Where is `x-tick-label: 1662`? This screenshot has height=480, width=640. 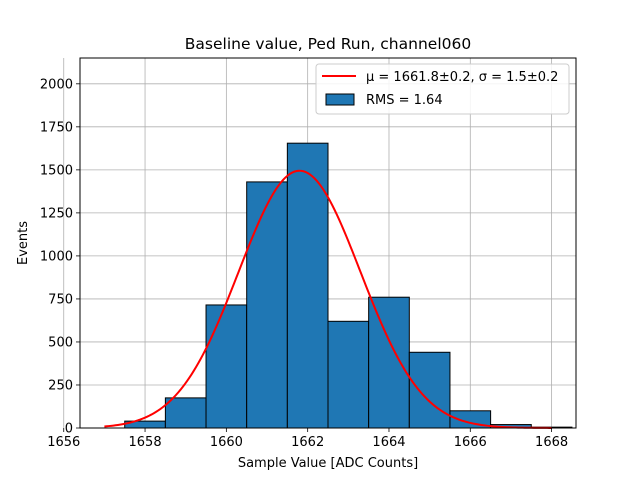
x-tick-label: 1662 is located at coordinates (307, 442).